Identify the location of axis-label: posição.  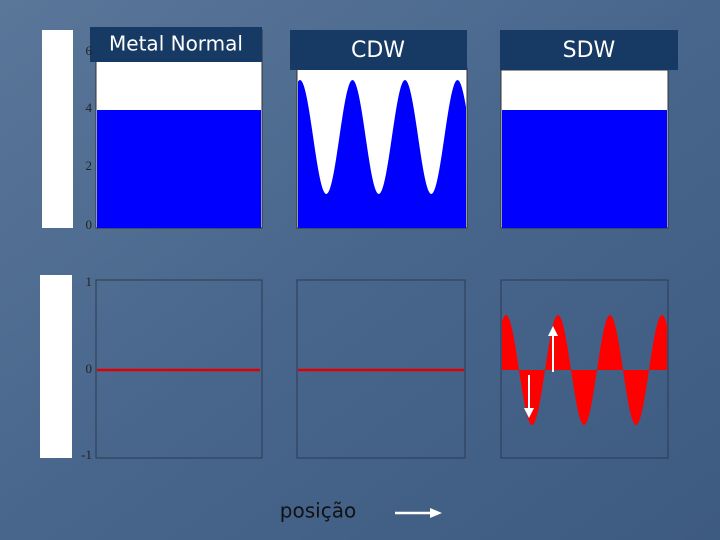
(318, 511).